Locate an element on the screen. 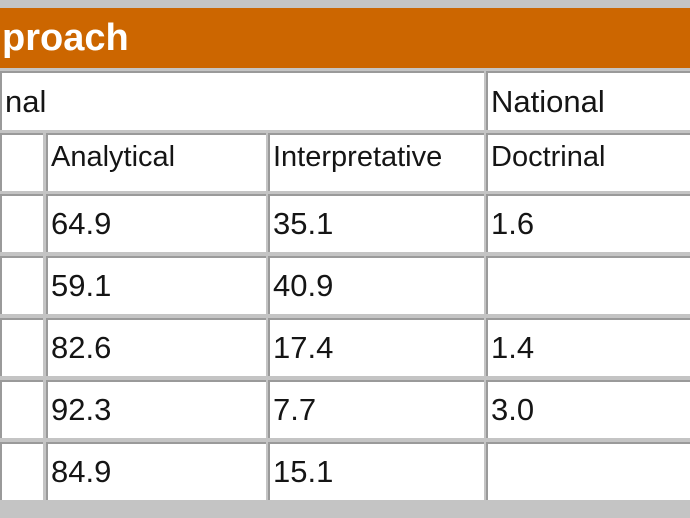  column-header is located at coordinates (21, 162).